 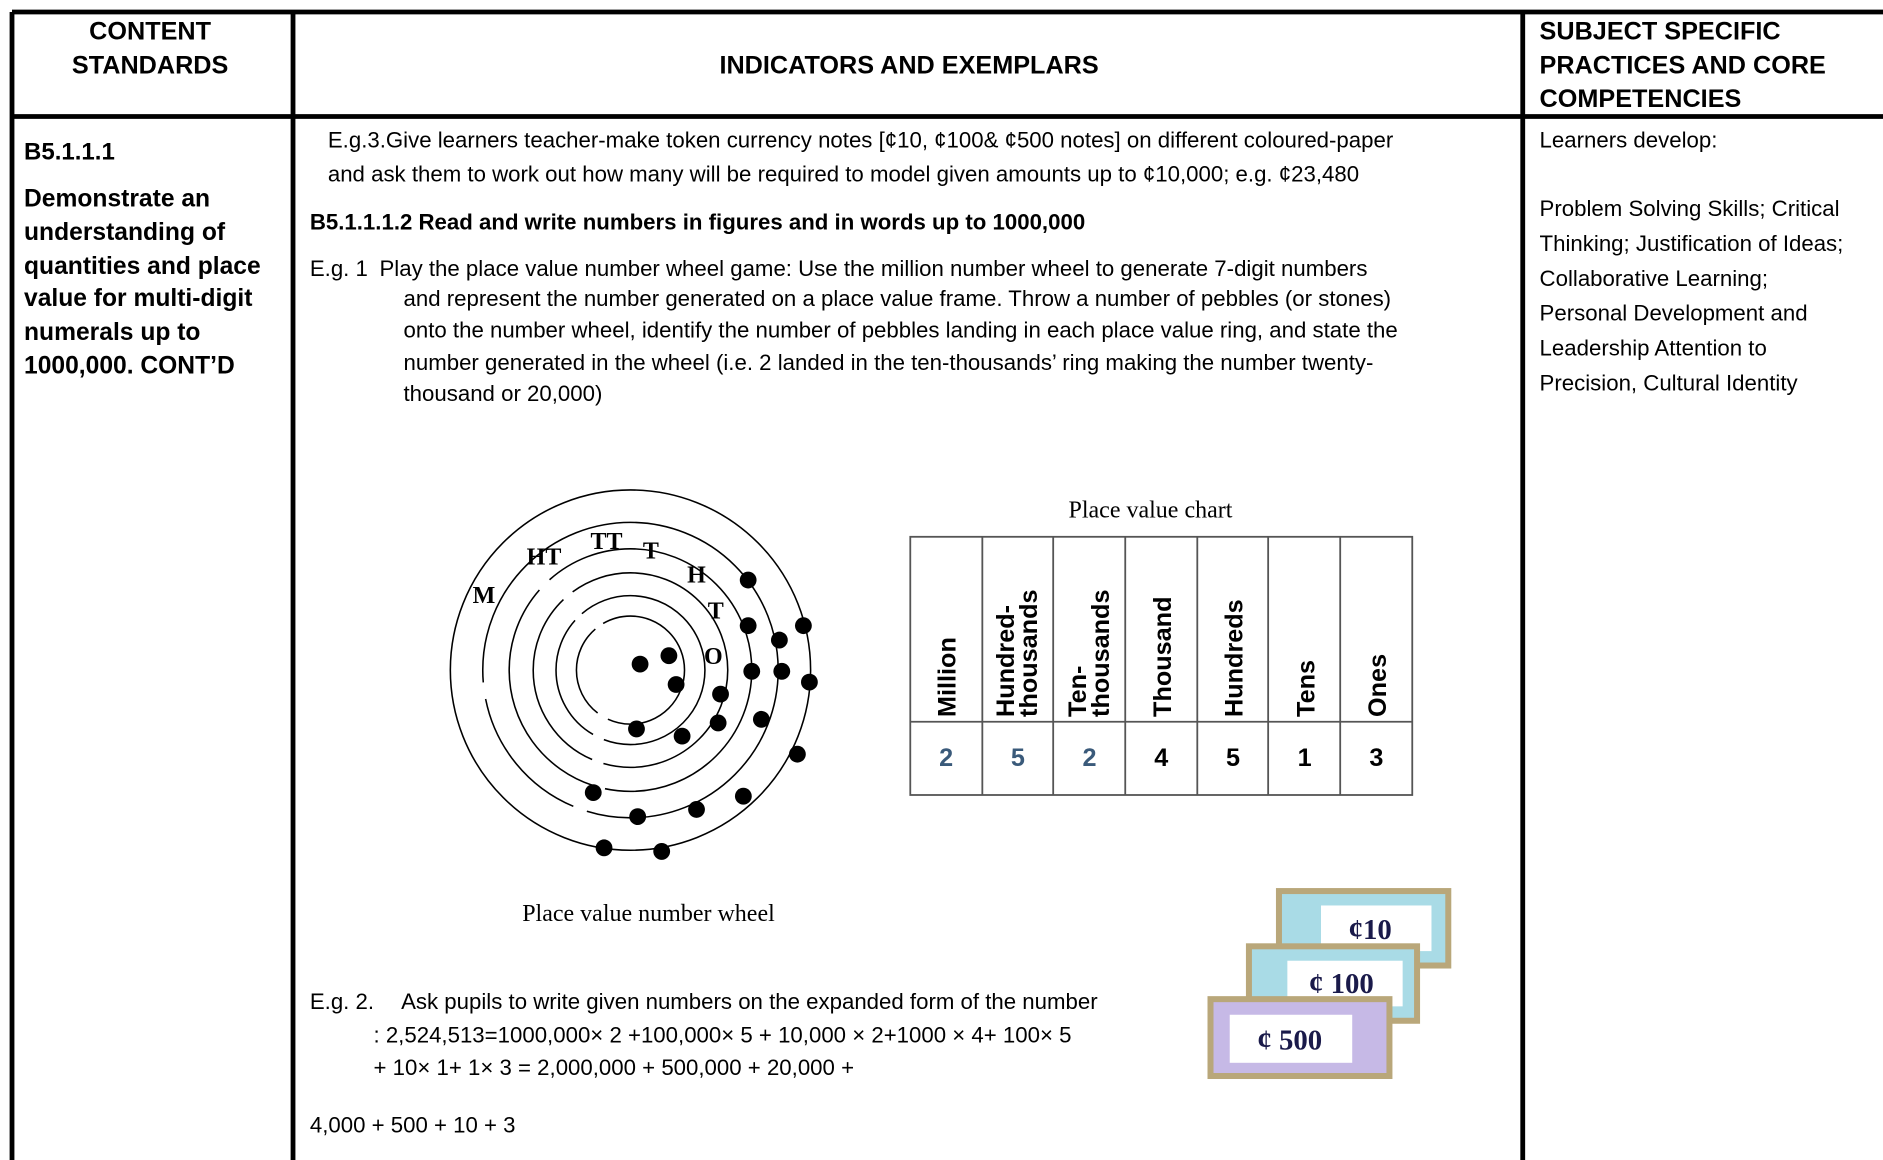 I want to click on currency-notes, so click(x=1329, y=984).